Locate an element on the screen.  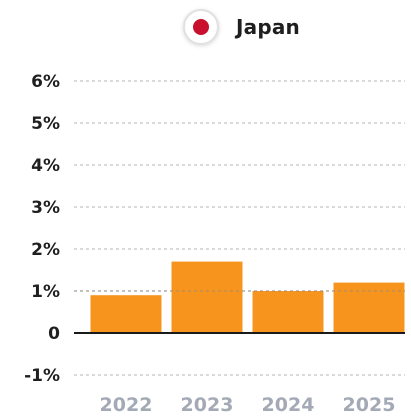
y-tick-label: -1% is located at coordinates (42, 376).